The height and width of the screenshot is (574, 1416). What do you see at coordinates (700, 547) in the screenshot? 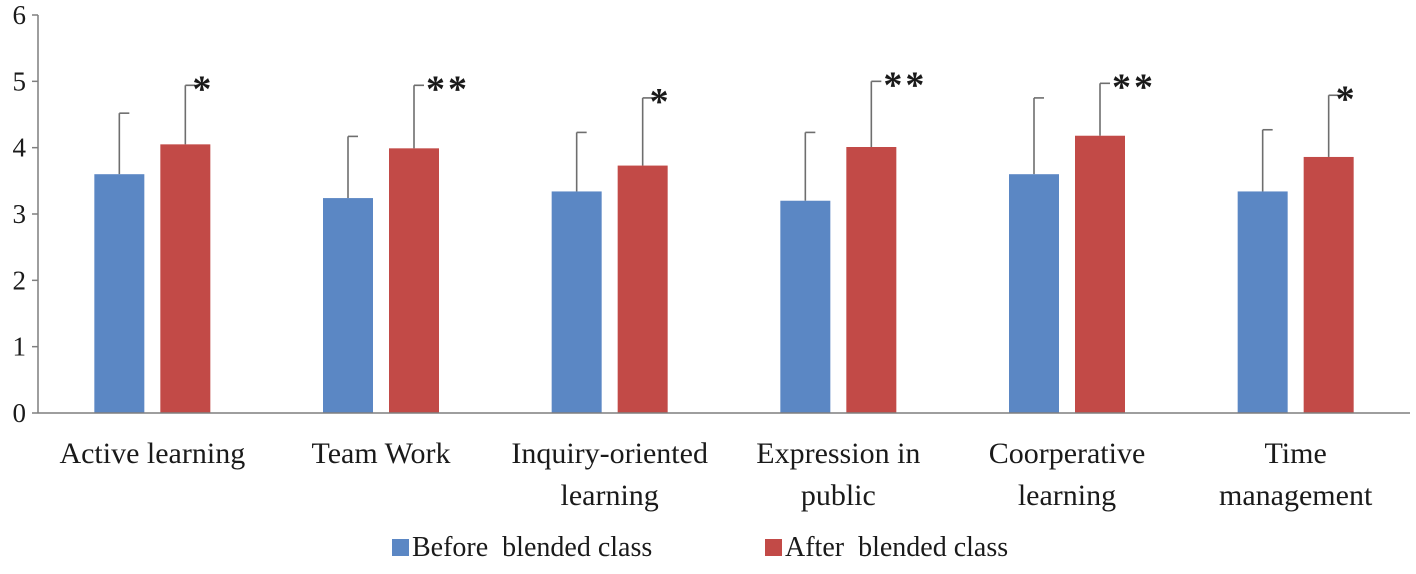
I see `legend: Before blended class After blended class` at bounding box center [700, 547].